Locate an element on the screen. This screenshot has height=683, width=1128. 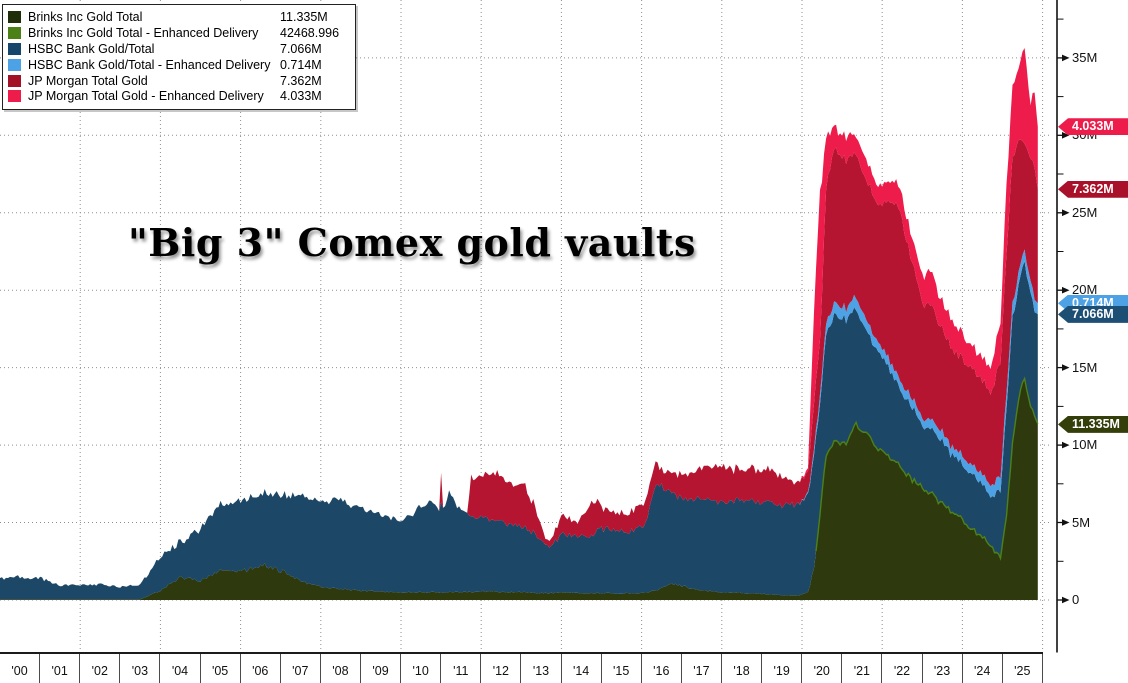
area-hsbc-enhanced is located at coordinates (918, 377).